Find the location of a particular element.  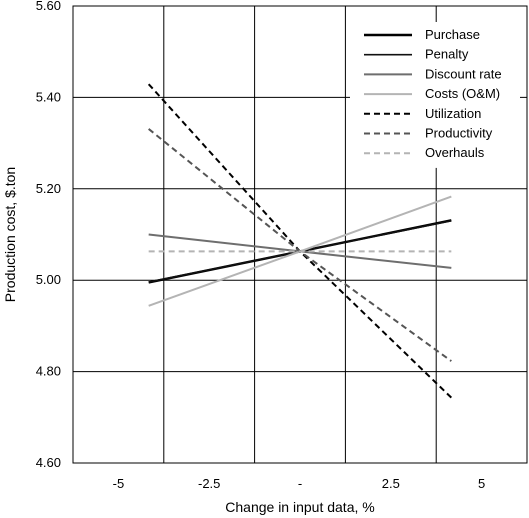

legend-label: Productivity is located at coordinates (459, 133).